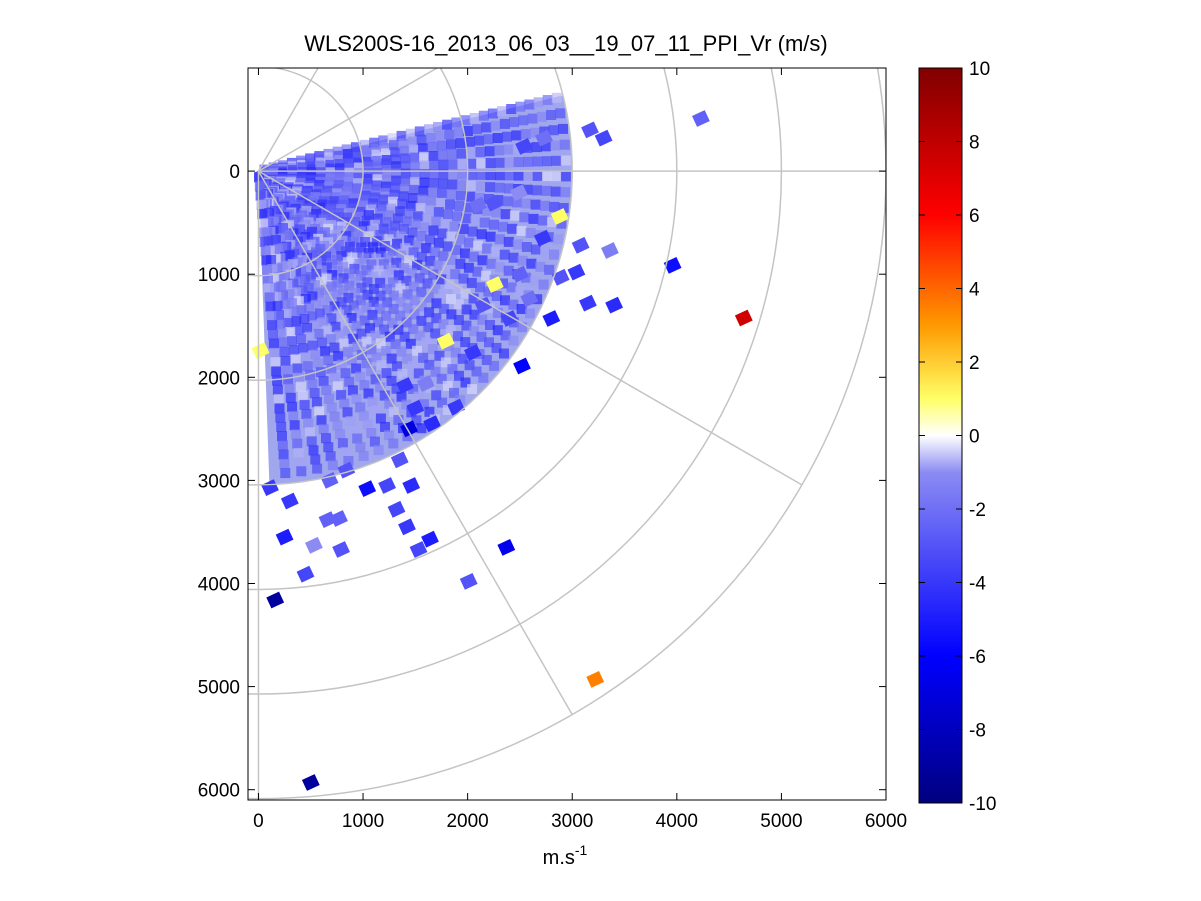 Image resolution: width=1201 pixels, height=901 pixels. I want to click on x-tick-label: 0, so click(258, 821).